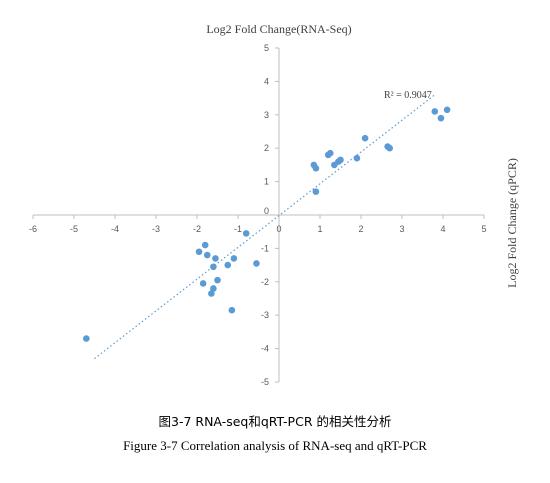 The height and width of the screenshot is (483, 550). Describe the element at coordinates (275, 421) in the screenshot. I see `figure-caption-chinese: 图3-7 RNA-seq和qRT-PCR 的相关性分析` at that location.